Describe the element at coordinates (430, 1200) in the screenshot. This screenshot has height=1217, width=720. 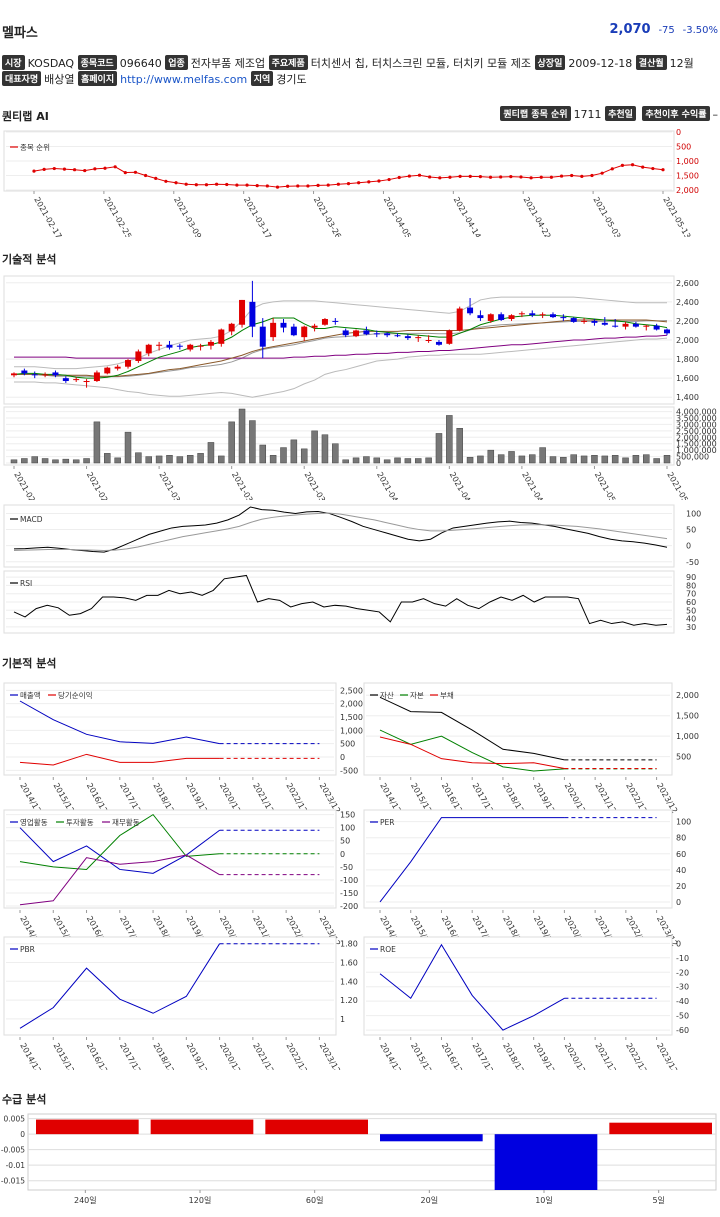
I see `supply-xtick: 20일` at that location.